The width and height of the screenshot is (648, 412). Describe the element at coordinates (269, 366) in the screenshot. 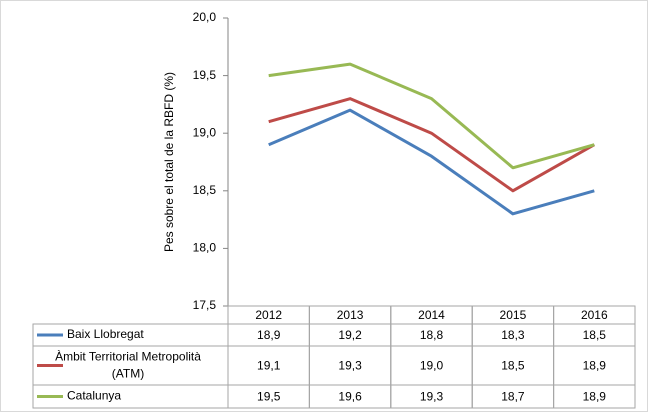

I see `table-value: 19,1` at that location.